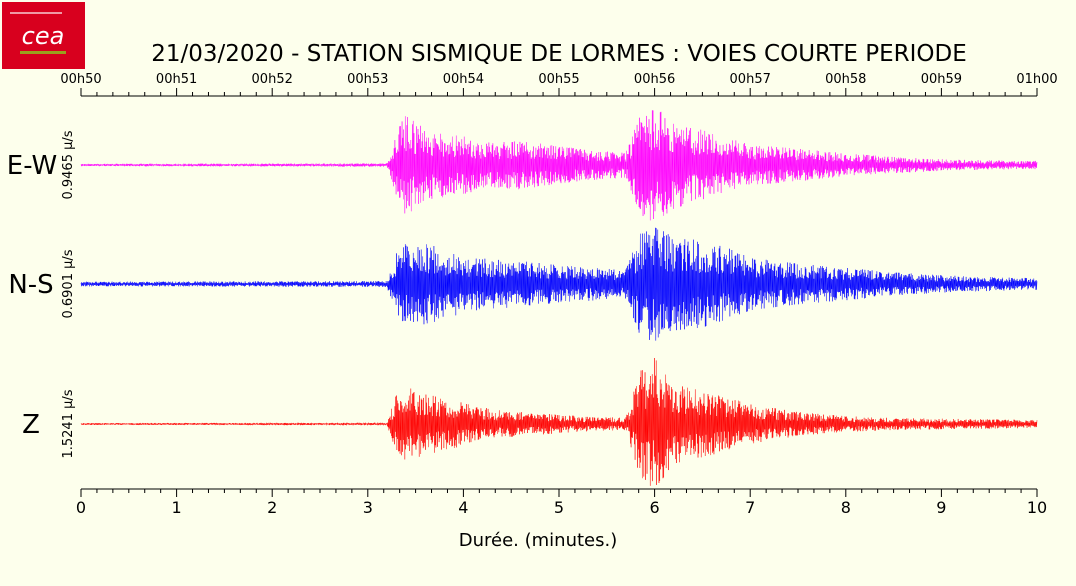 The height and width of the screenshot is (586, 1076). I want to click on channel-labels: E-W 0.9465 µ/s N-S 0.6901 µ/s Z 1.5241 µ/s, so click(41, 294).